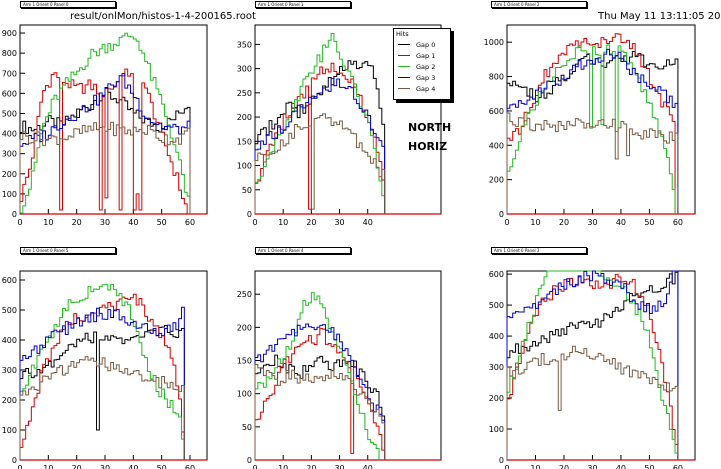  I want to click on north-label: NORTH, so click(430, 127).